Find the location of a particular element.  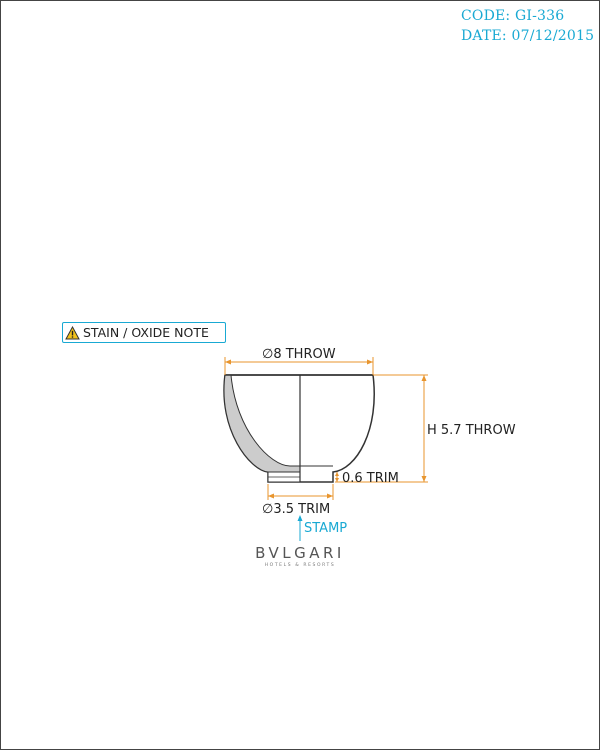

brand-logo: BVLGARI is located at coordinates (300, 553).